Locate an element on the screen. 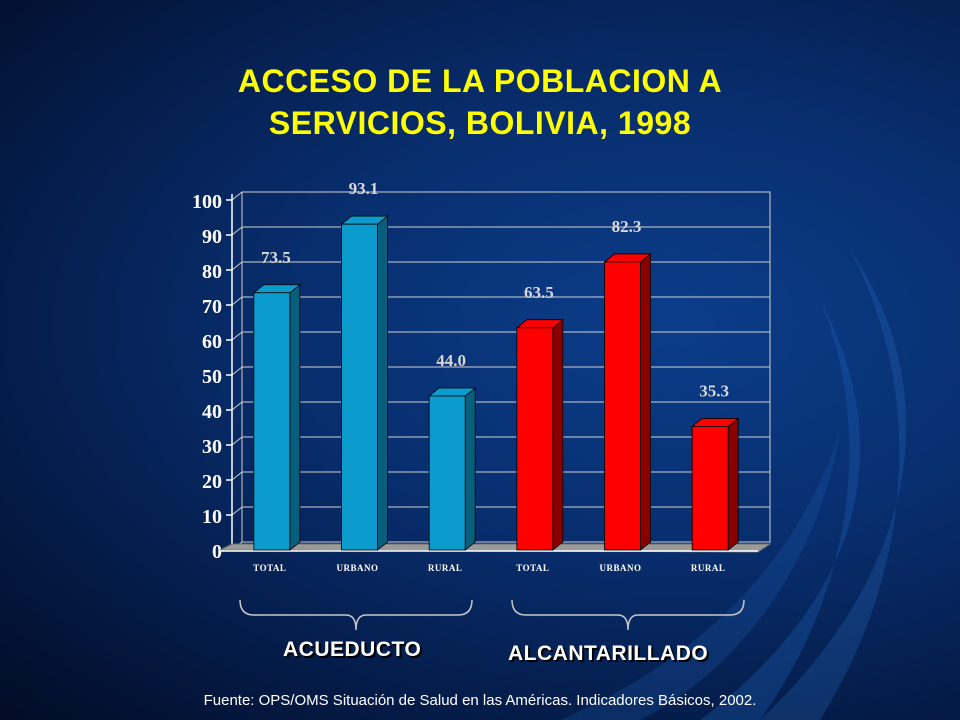 This screenshot has height=720, width=960. y-tick-label: 40 is located at coordinates (212, 412).